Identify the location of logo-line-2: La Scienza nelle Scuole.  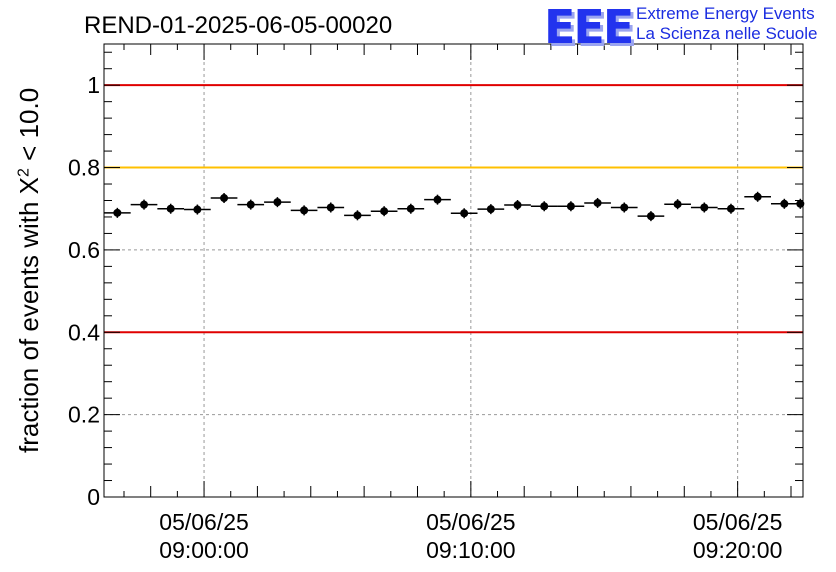
(727, 33).